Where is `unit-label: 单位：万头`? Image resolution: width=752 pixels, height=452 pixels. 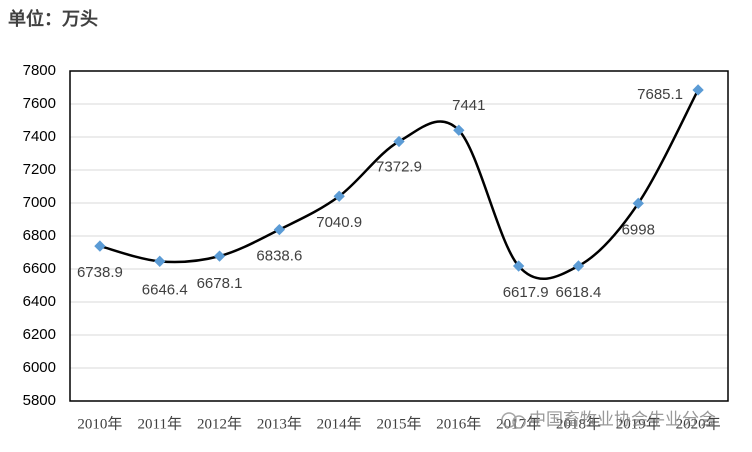 unit-label: 单位：万头 is located at coordinates (53, 19).